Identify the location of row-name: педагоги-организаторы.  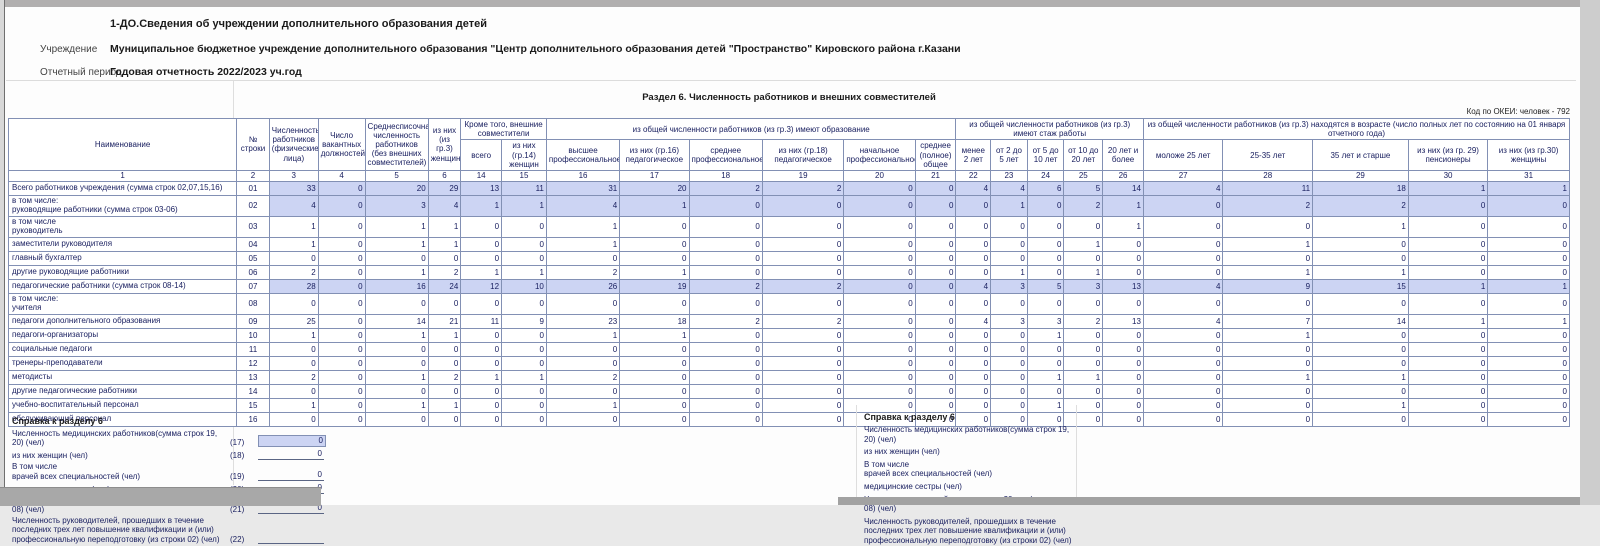
(122, 335).